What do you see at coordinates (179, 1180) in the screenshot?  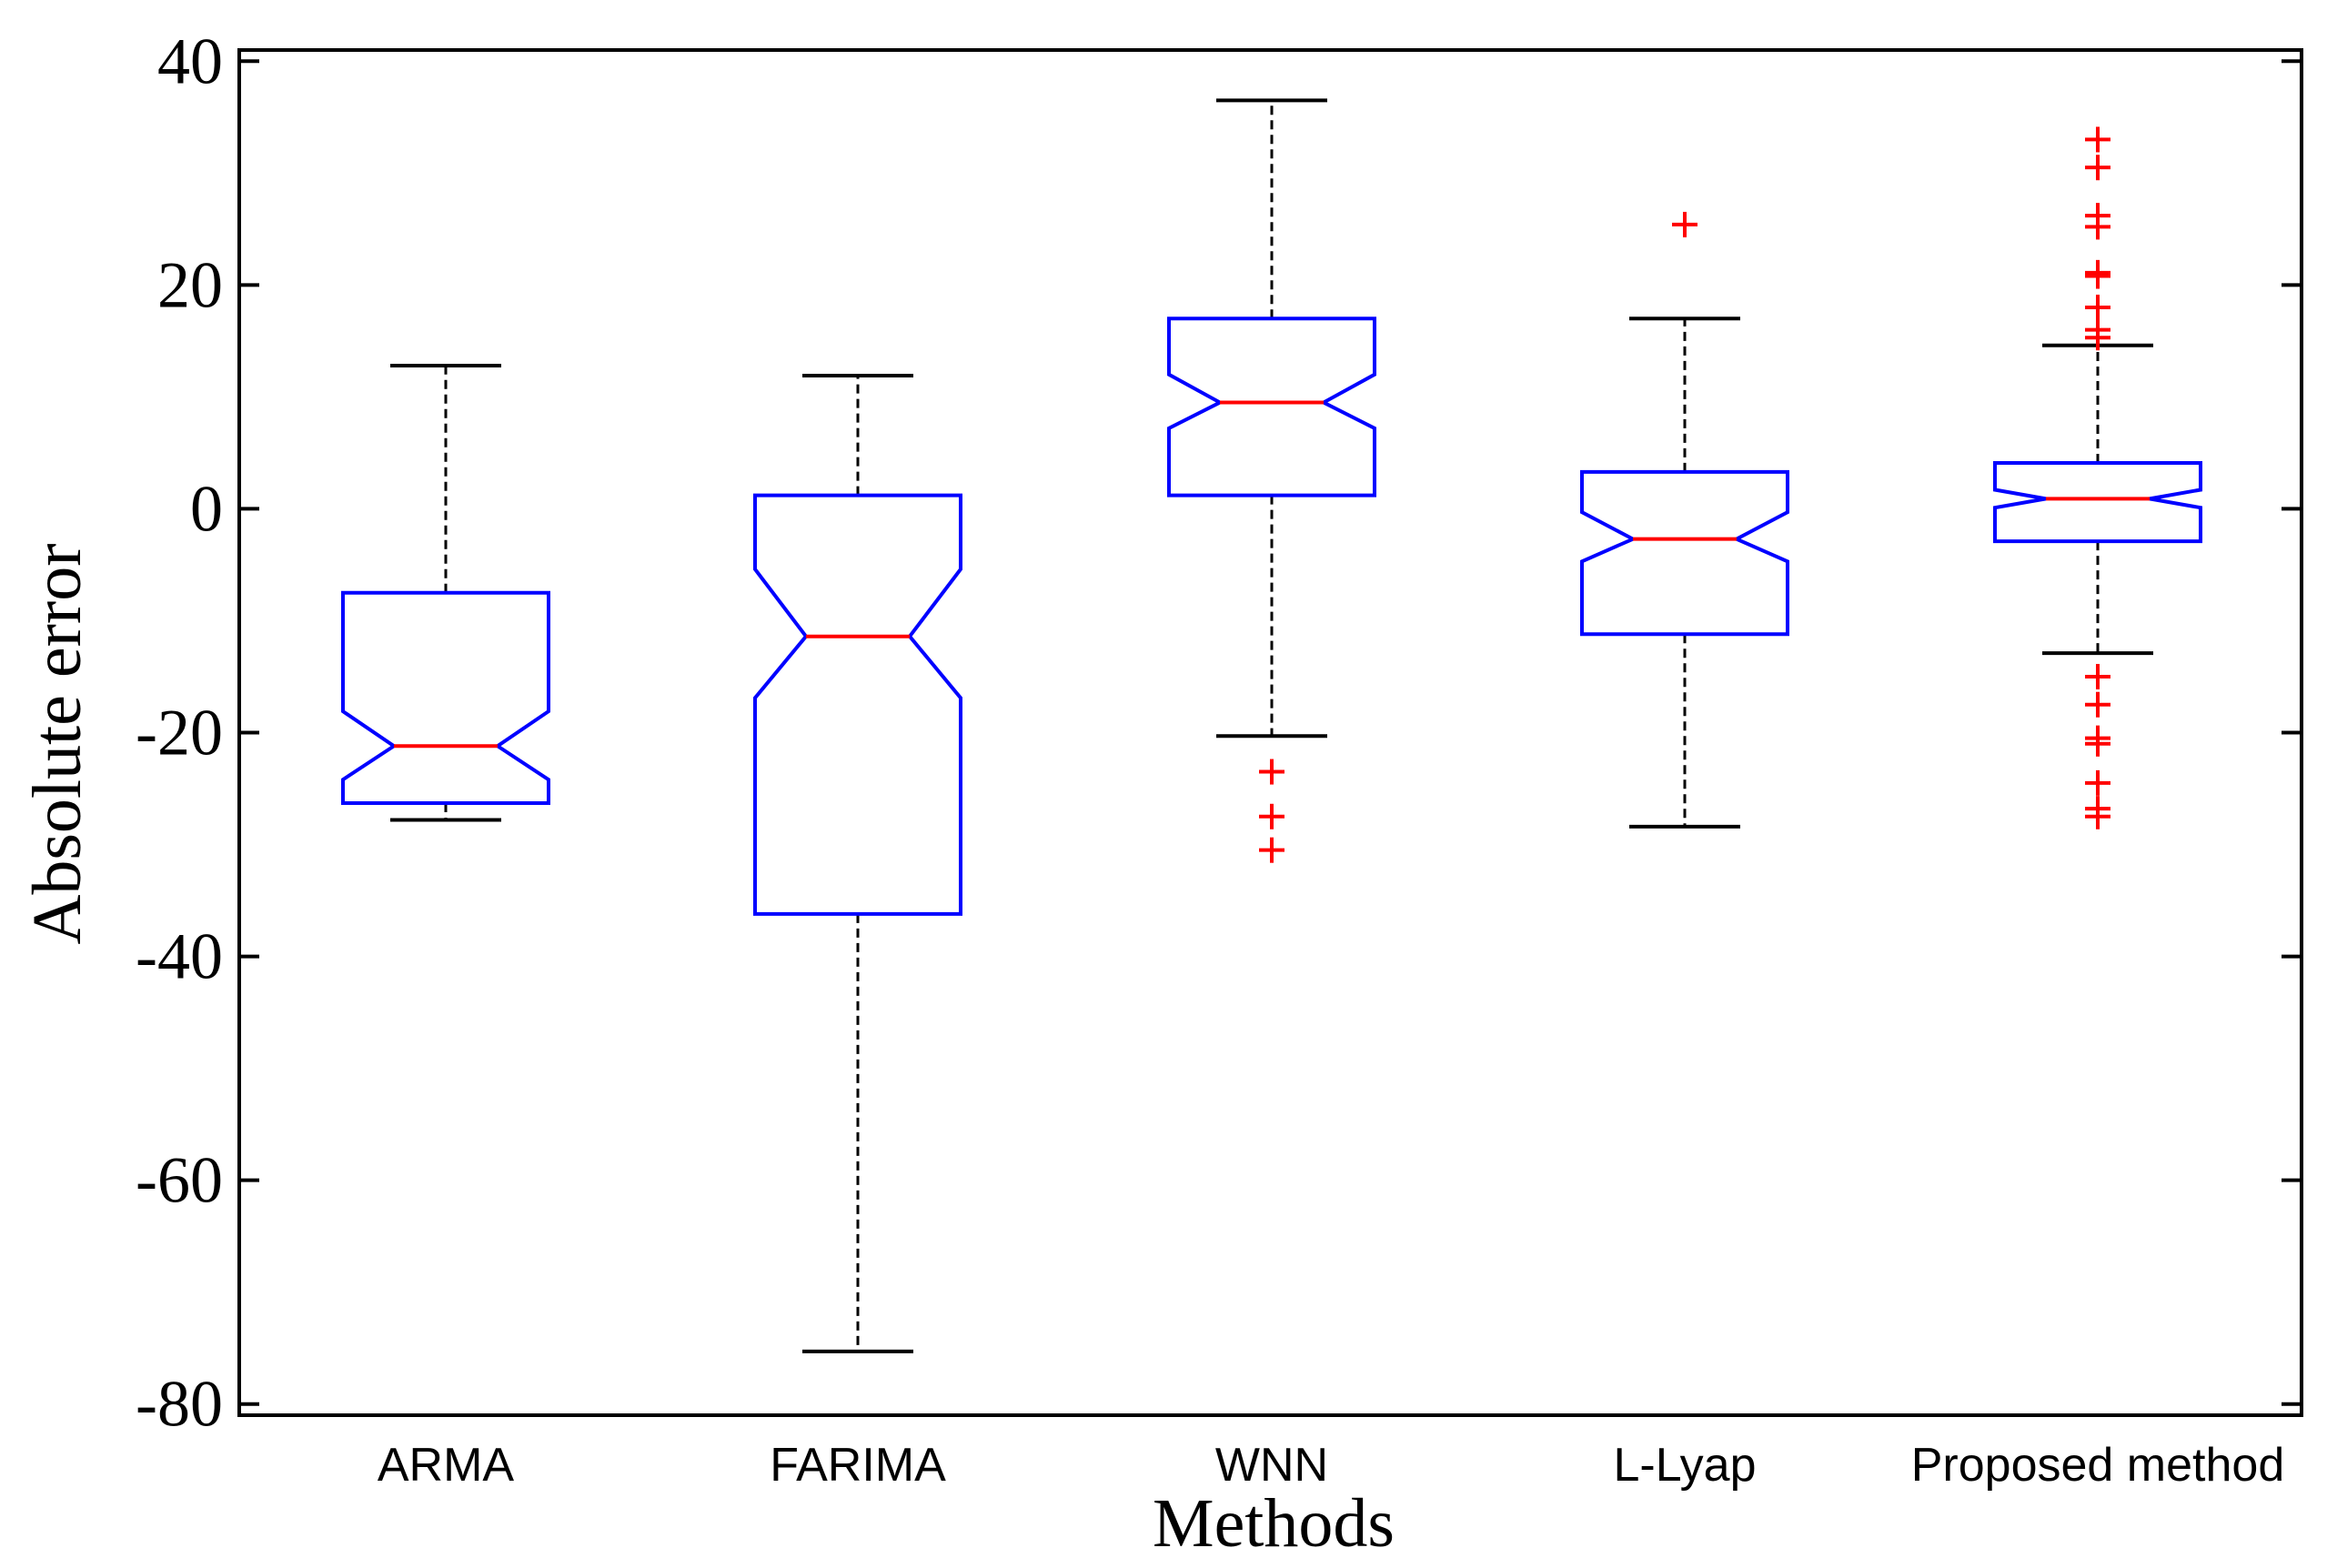 I see `y-tick-label: -60` at bounding box center [179, 1180].